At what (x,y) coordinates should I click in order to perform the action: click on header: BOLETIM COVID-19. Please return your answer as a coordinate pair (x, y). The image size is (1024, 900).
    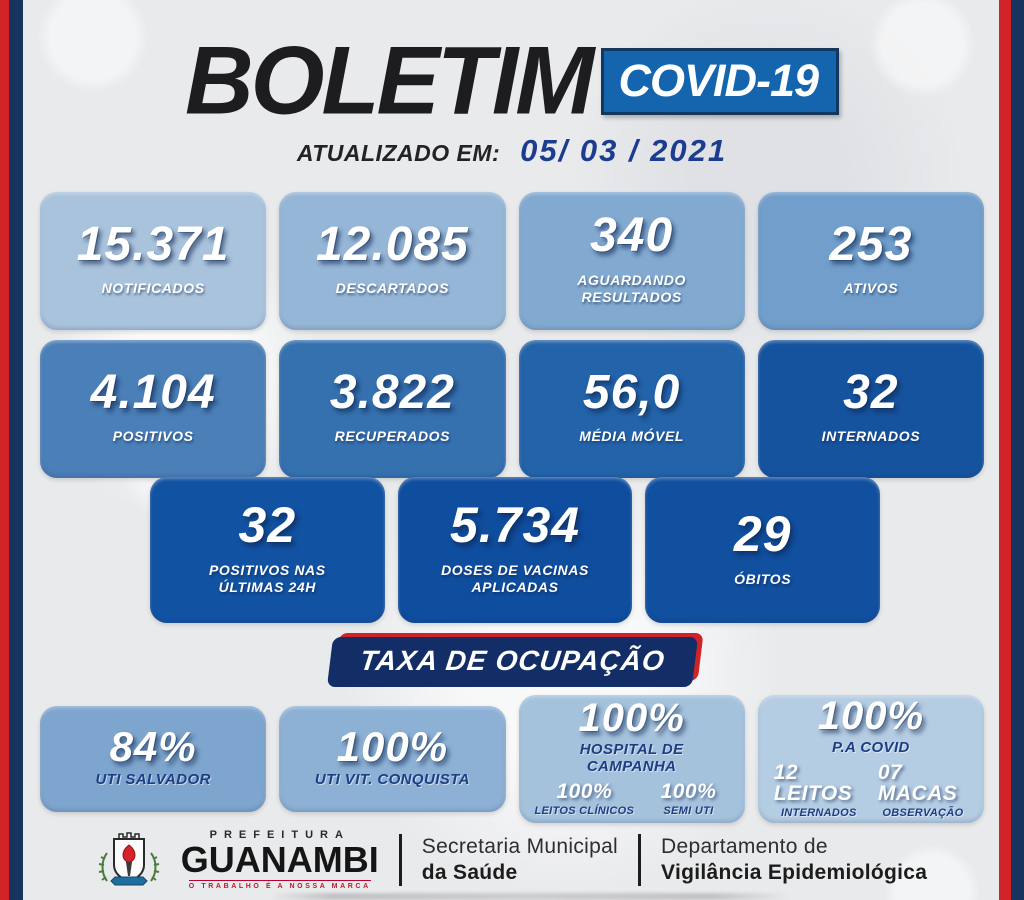
    Looking at the image, I should click on (512, 81).